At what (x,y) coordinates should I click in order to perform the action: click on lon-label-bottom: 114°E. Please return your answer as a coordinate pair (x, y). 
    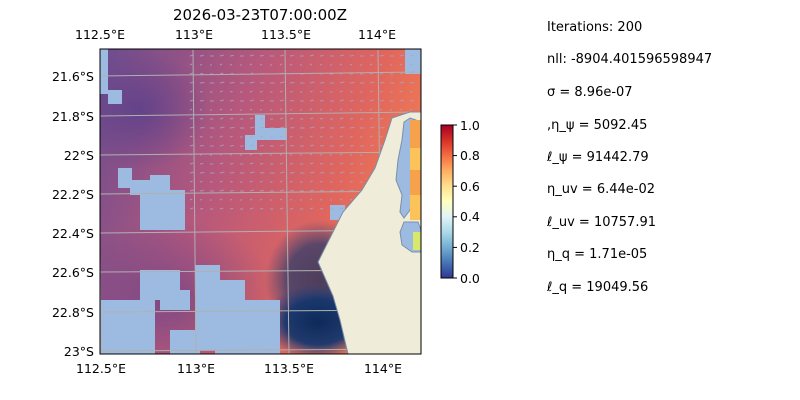
    Looking at the image, I should click on (383, 368).